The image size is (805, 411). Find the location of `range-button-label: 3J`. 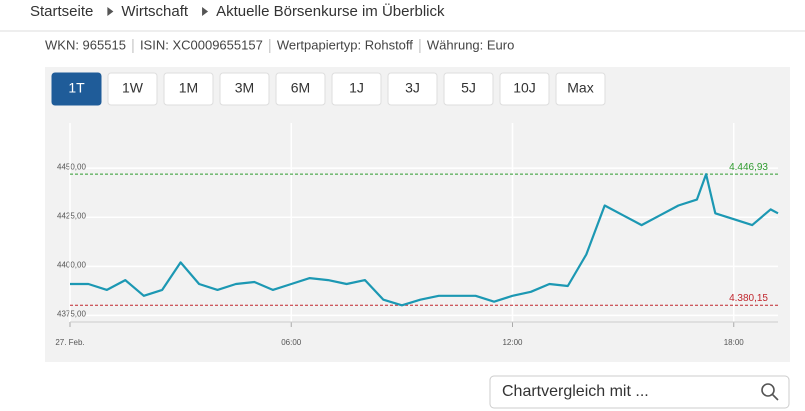

range-button-label: 3J is located at coordinates (412, 88).